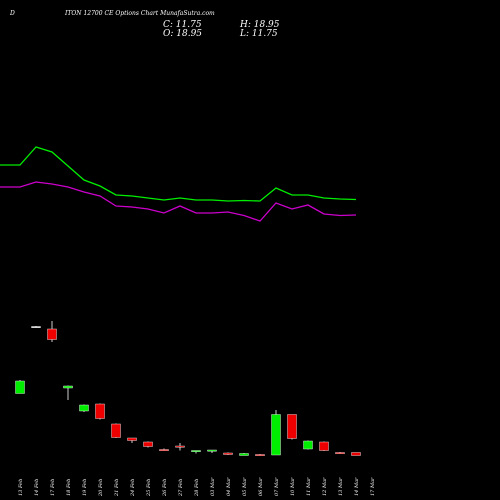 The image size is (500, 500). What do you see at coordinates (373, 486) in the screenshot?
I see `x-tick-label: 17 Mar` at bounding box center [373, 486].